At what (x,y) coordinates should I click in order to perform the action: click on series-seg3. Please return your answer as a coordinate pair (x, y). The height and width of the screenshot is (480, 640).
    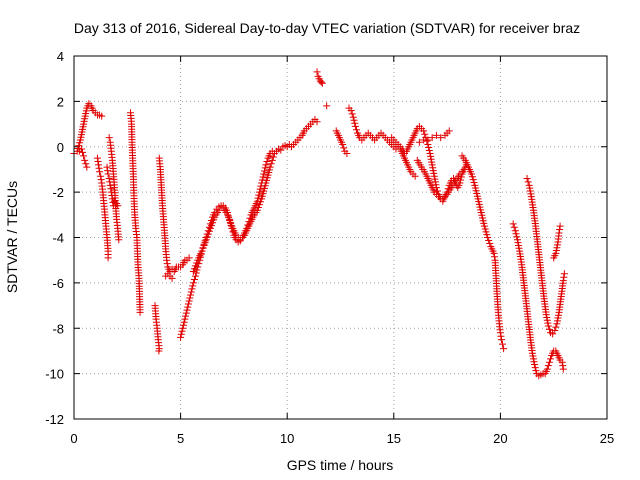
    Looking at the image, I should click on (102, 208).